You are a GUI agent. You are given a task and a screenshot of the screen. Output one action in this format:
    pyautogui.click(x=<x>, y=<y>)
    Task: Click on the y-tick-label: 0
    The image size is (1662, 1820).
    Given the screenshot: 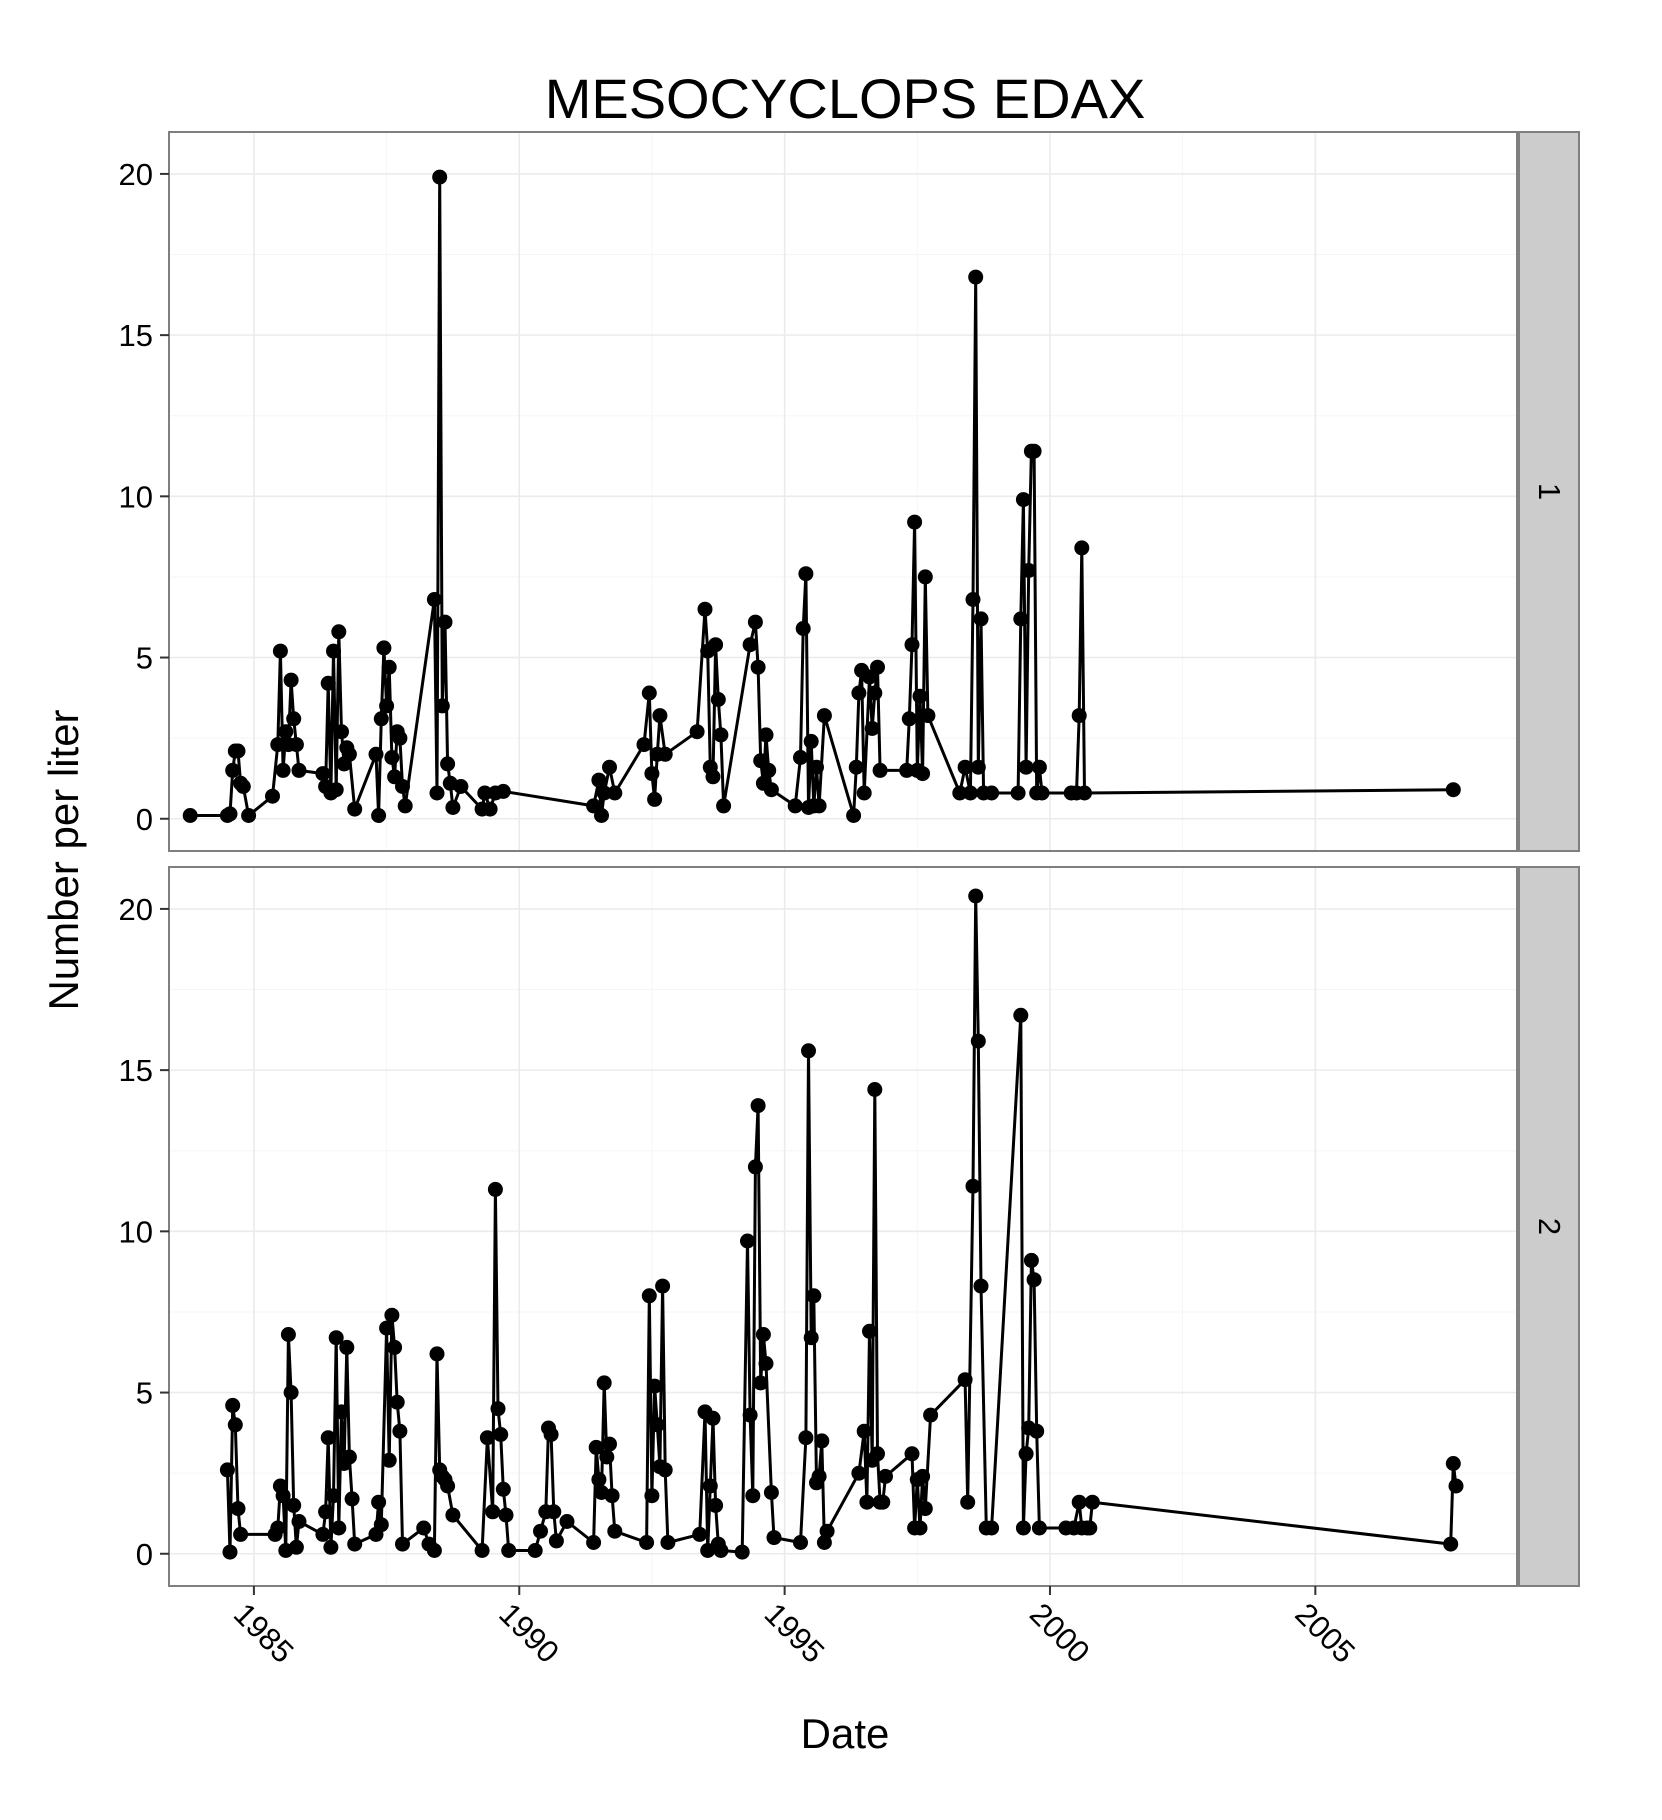 What is the action you would take?
    pyautogui.click(x=144, y=1554)
    